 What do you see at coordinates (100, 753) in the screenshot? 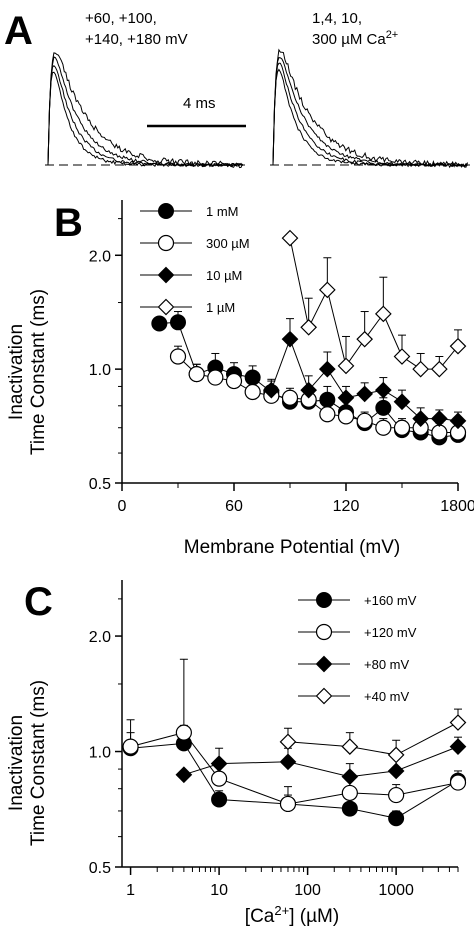
I see `c-ytick-label-1: 1.0` at bounding box center [100, 753].